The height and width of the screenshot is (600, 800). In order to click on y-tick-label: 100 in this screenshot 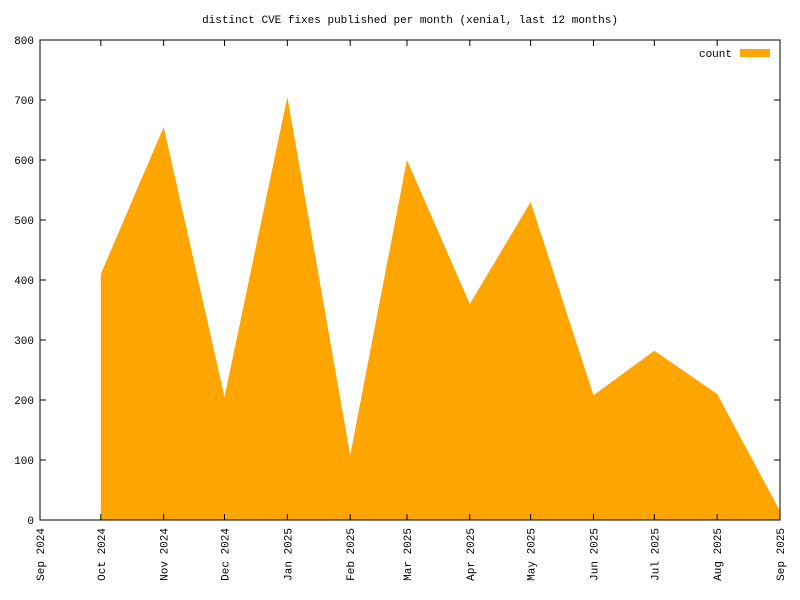, I will do `click(24, 462)`.